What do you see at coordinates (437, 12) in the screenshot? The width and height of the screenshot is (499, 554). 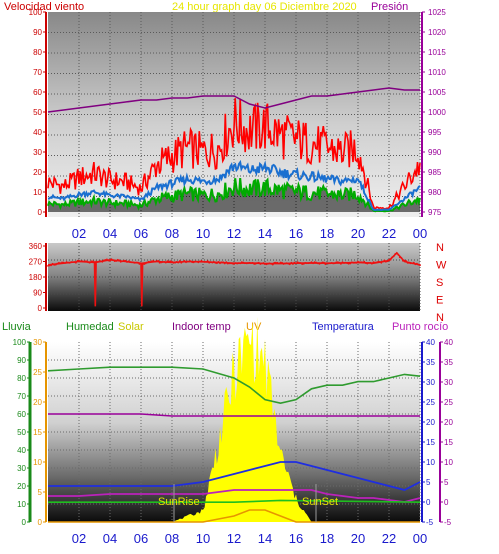 I see `pressure-right-ticks-label: 1025` at bounding box center [437, 12].